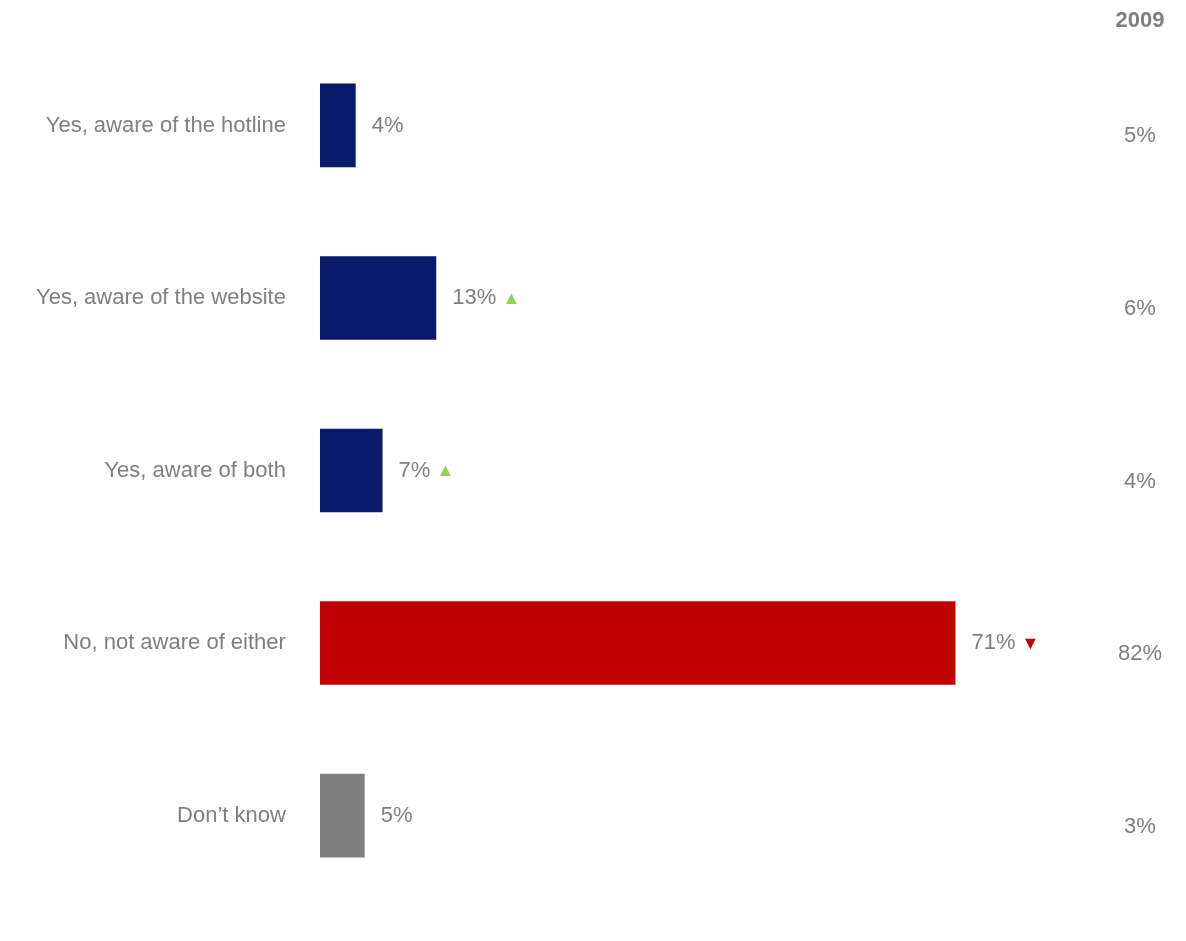 The width and height of the screenshot is (1186, 941). Describe the element at coordinates (174, 642) in the screenshot. I see `y-tick-label: No, not aware of either` at that location.